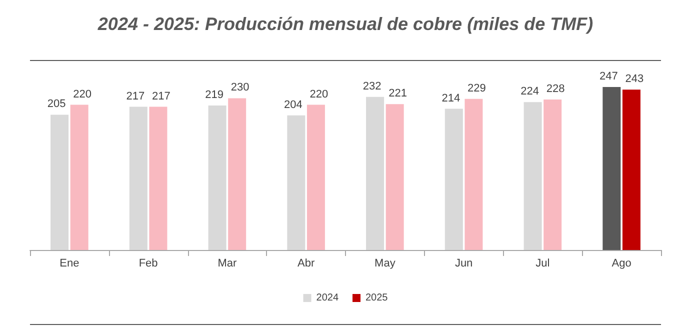 The width and height of the screenshot is (691, 330). I want to click on chart-title: 2024 - 2025: Producción mensual de cobre (miles de TMF), so click(345, 24).